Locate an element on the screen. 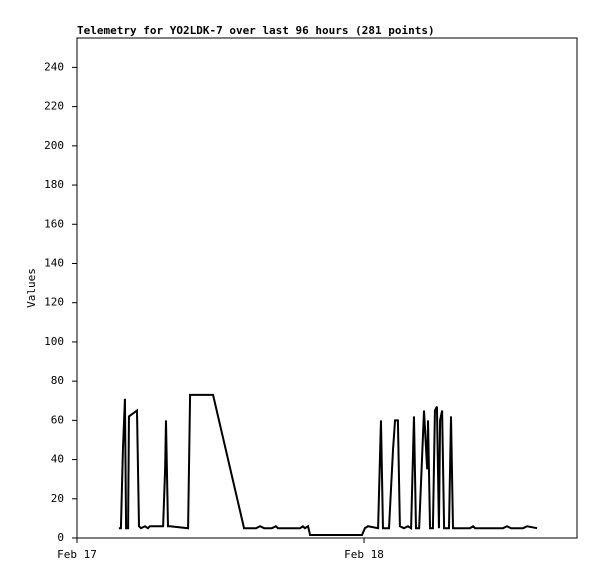 This screenshot has width=597, height=579. y-tick-label: 200 is located at coordinates (54, 145).